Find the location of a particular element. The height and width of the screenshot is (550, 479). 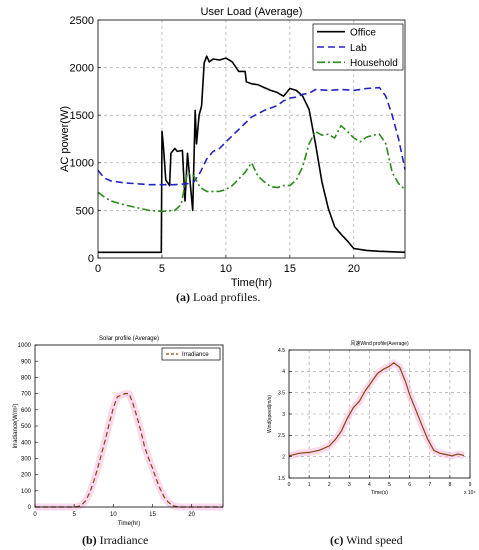

caption-b-label: (b) is located at coordinates (89, 540).